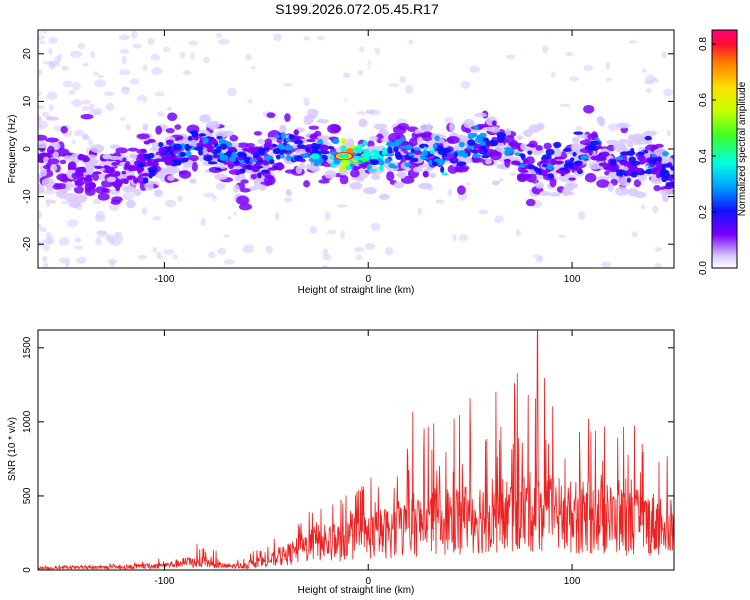 The image size is (750, 600). I want to click on colorbar-gradient, so click(724, 149).